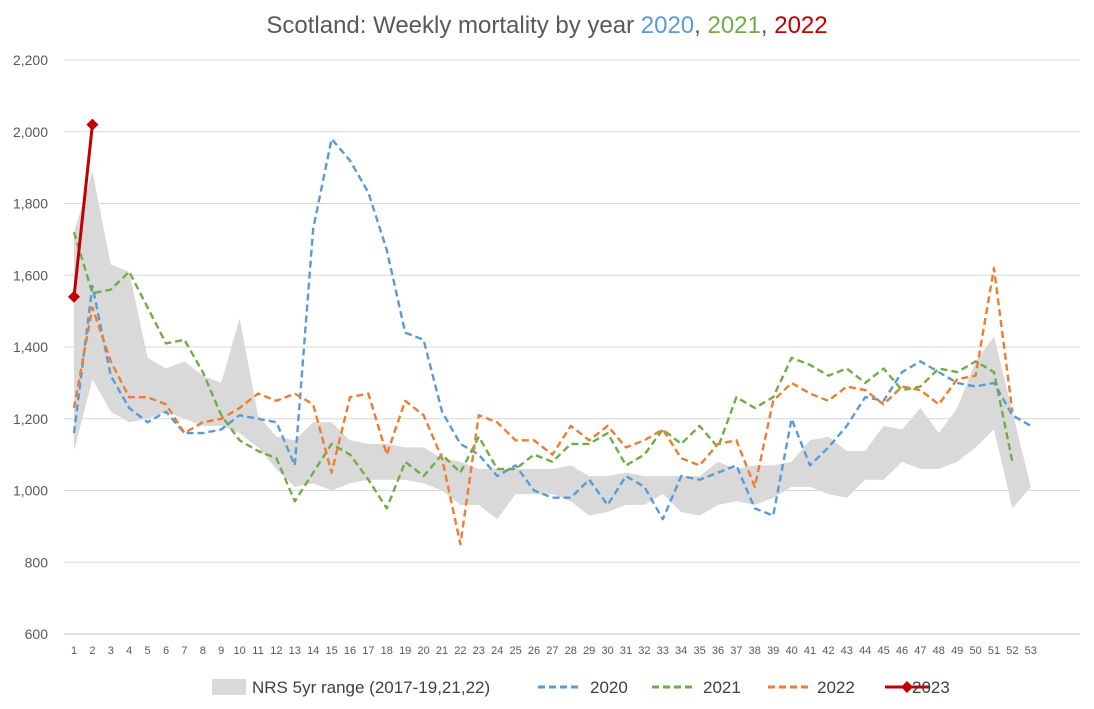 This screenshot has height=709, width=1094. What do you see at coordinates (30, 419) in the screenshot?
I see `y-tick-label-1200: 1,200` at bounding box center [30, 419].